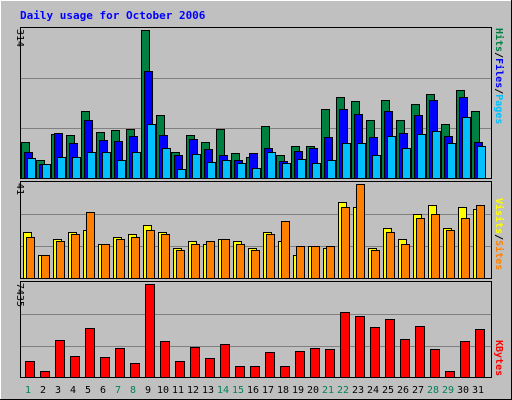 The width and height of the screenshot is (512, 400). I want to click on legend-top: Hits/Files/Pages, so click(499, 76).